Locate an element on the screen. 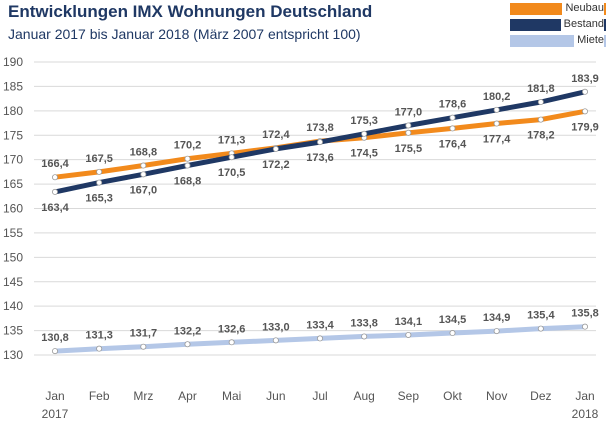 This screenshot has height=430, width=610. data-label-bestand: 180,2 is located at coordinates (497, 97).